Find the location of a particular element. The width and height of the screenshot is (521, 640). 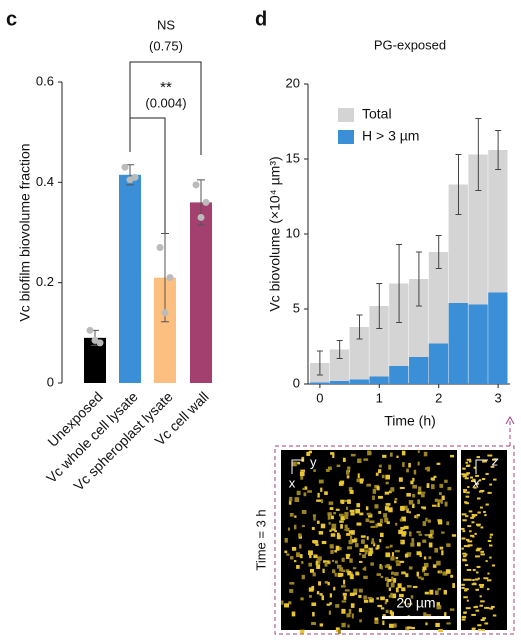

y-tick-label: 0 is located at coordinates (296, 382).